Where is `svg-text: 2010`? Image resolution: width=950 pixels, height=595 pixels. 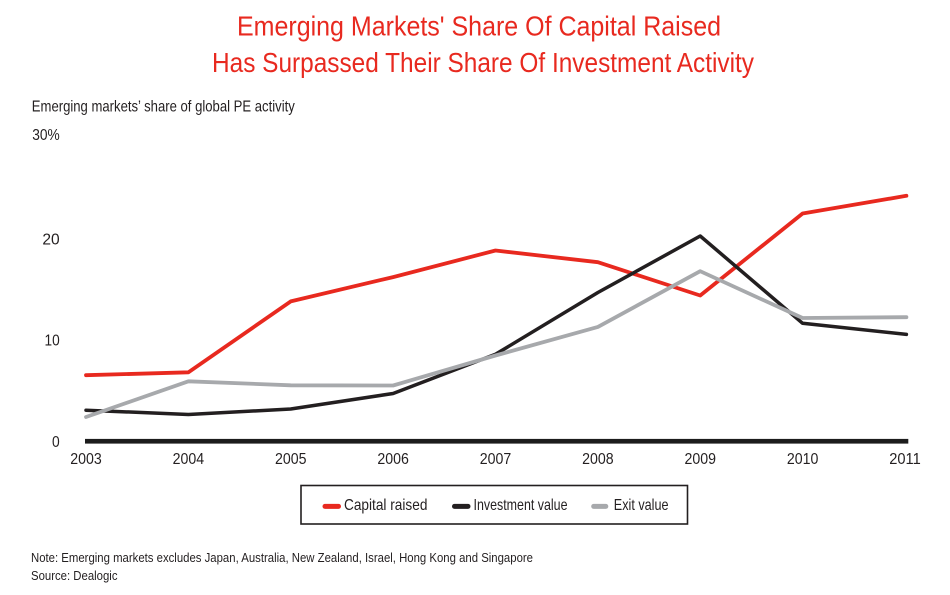
svg-text: 2010 is located at coordinates (803, 459).